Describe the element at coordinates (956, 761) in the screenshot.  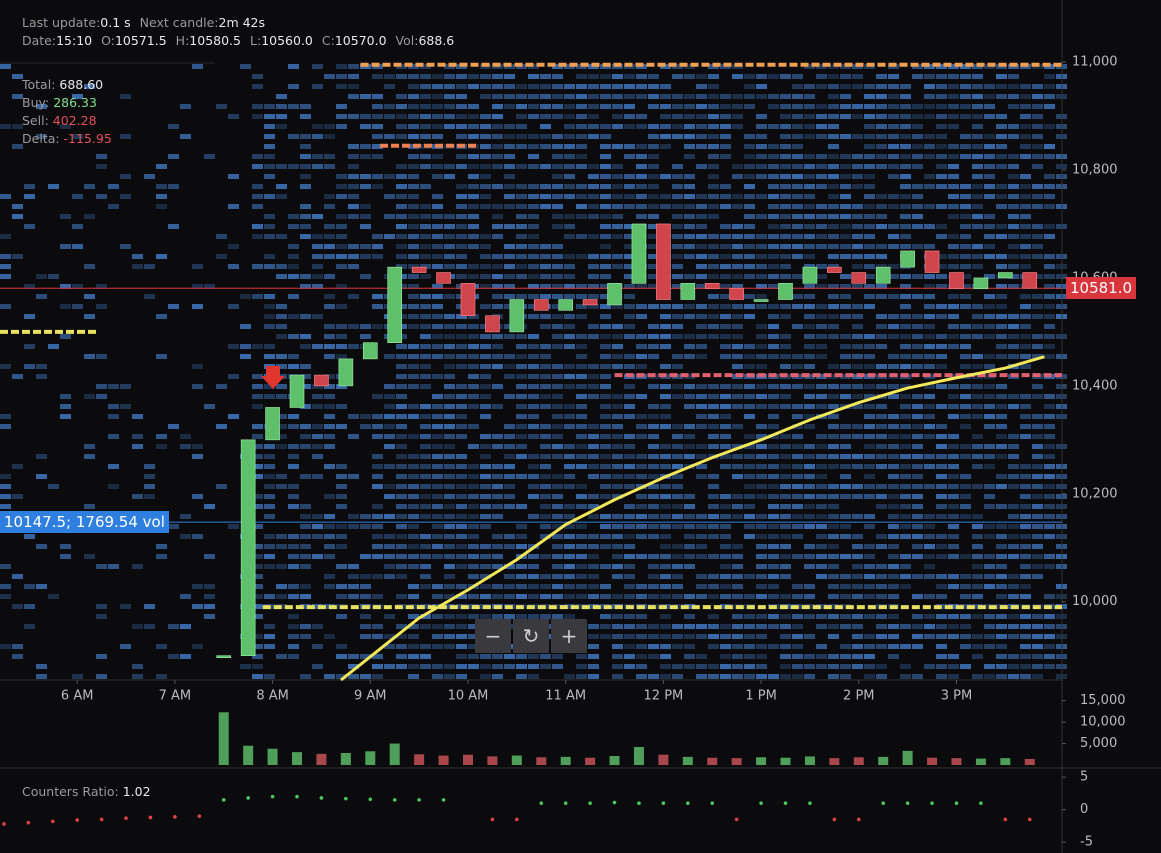
I see `volume-bar` at that location.